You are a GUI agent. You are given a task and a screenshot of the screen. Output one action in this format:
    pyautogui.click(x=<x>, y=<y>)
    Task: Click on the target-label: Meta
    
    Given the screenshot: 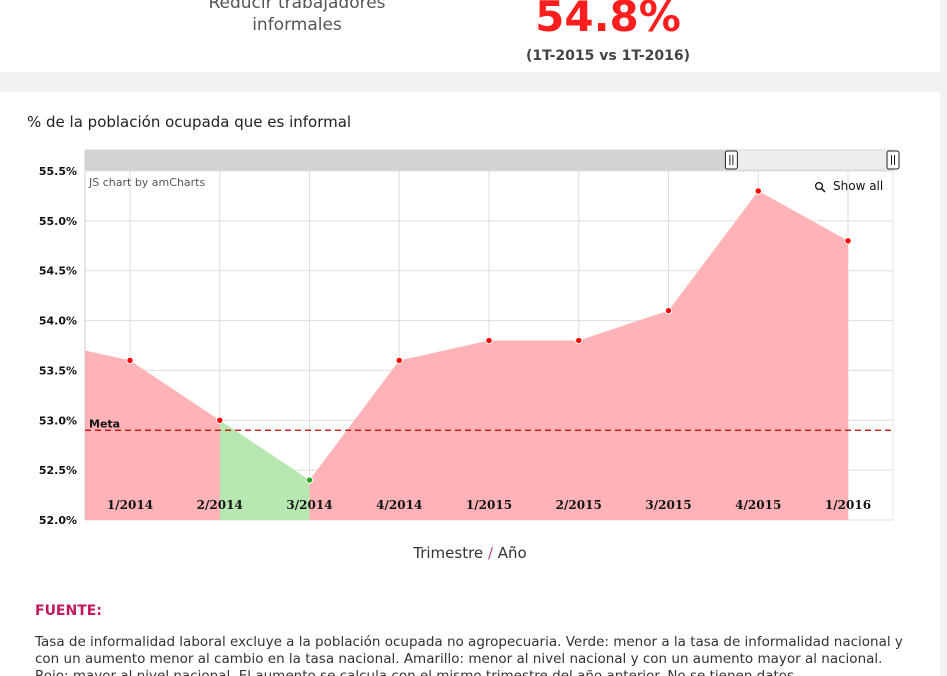 What is the action you would take?
    pyautogui.click(x=104, y=423)
    